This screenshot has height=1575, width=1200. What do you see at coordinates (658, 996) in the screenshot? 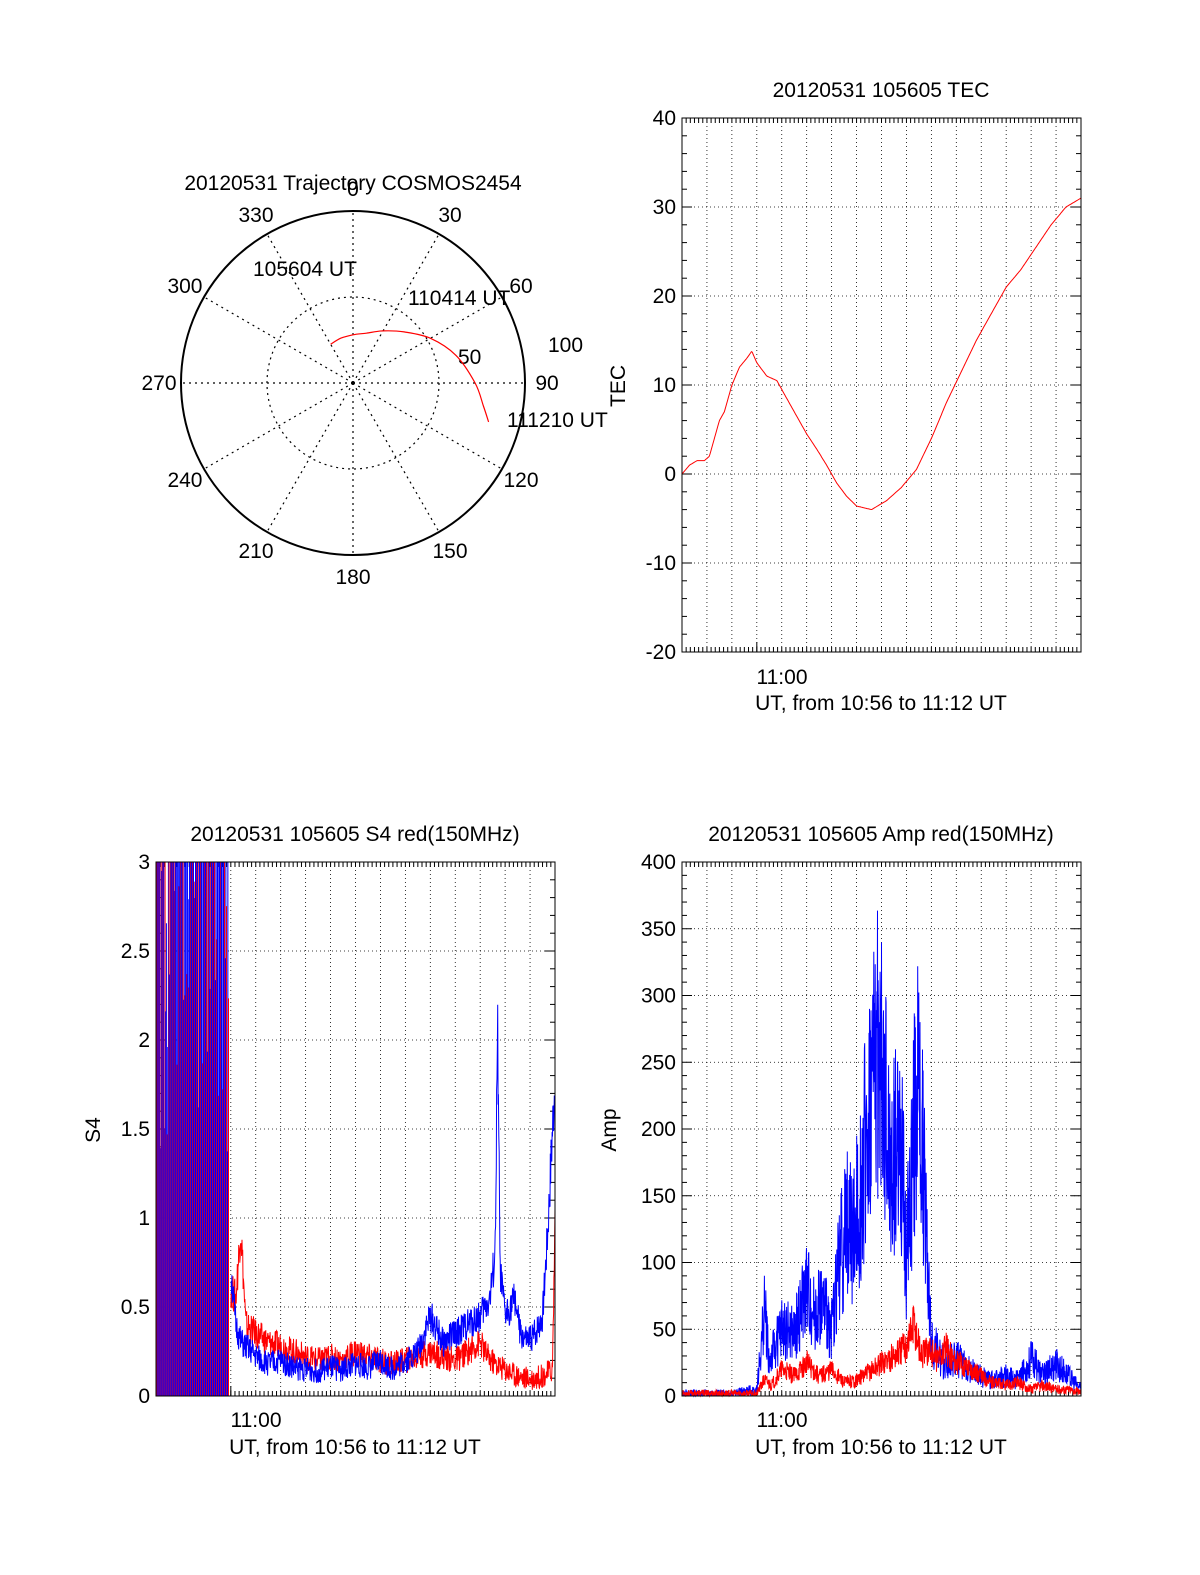
I see `amp-y-tick-label: 300` at bounding box center [658, 996].